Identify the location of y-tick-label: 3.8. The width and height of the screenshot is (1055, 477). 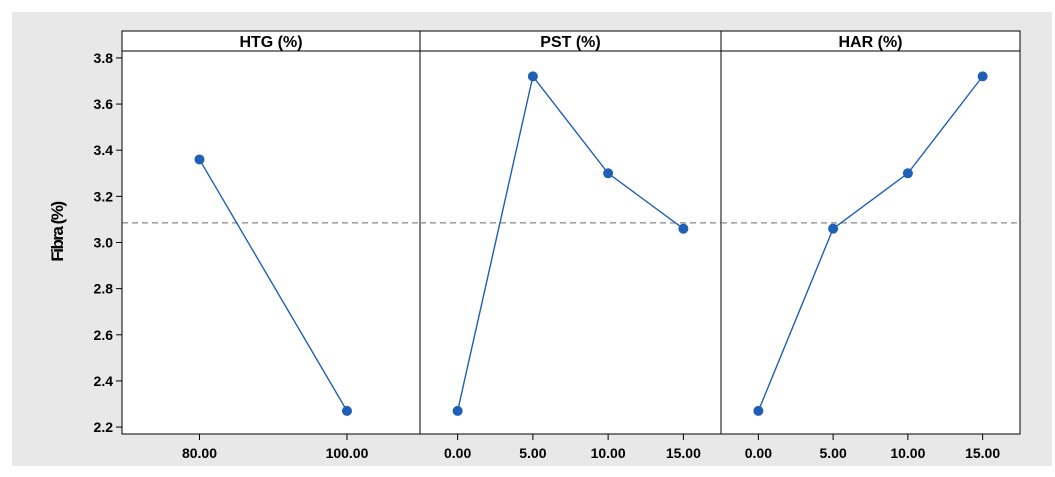
(104, 58).